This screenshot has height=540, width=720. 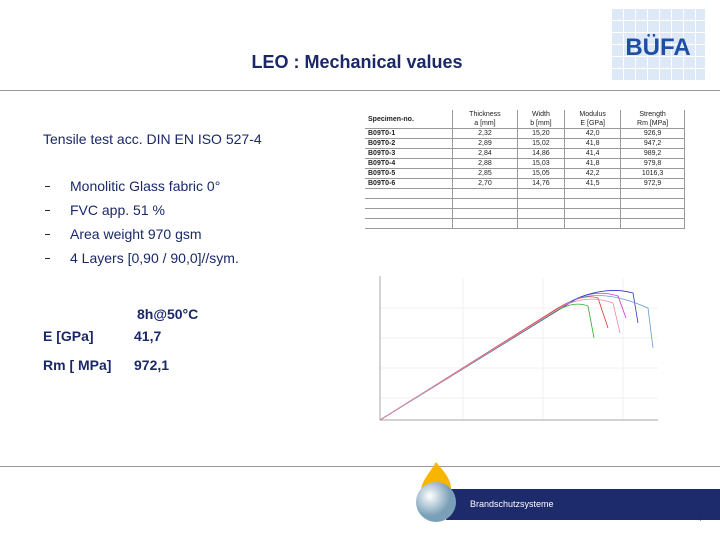 What do you see at coordinates (652, 133) in the screenshot?
I see `table-cell: 926,9` at bounding box center [652, 133].